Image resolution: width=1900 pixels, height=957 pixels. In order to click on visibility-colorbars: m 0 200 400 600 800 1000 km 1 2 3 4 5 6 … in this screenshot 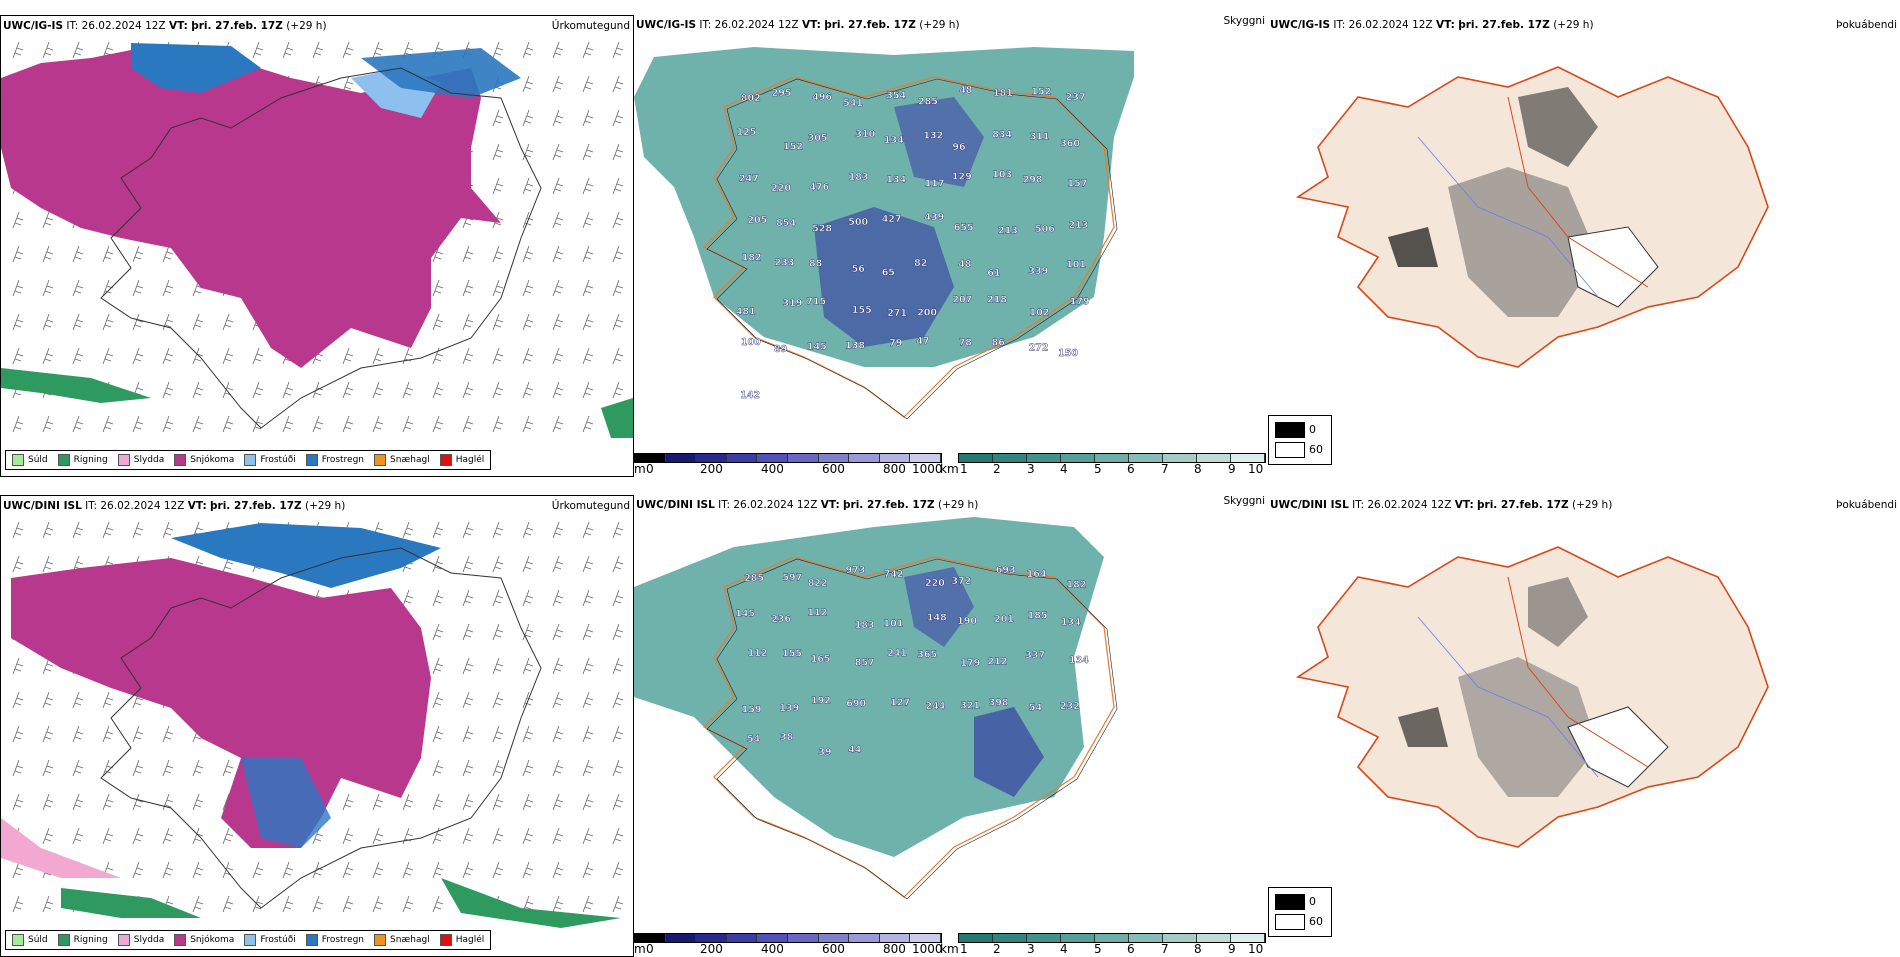, I will do `click(951, 465)`.